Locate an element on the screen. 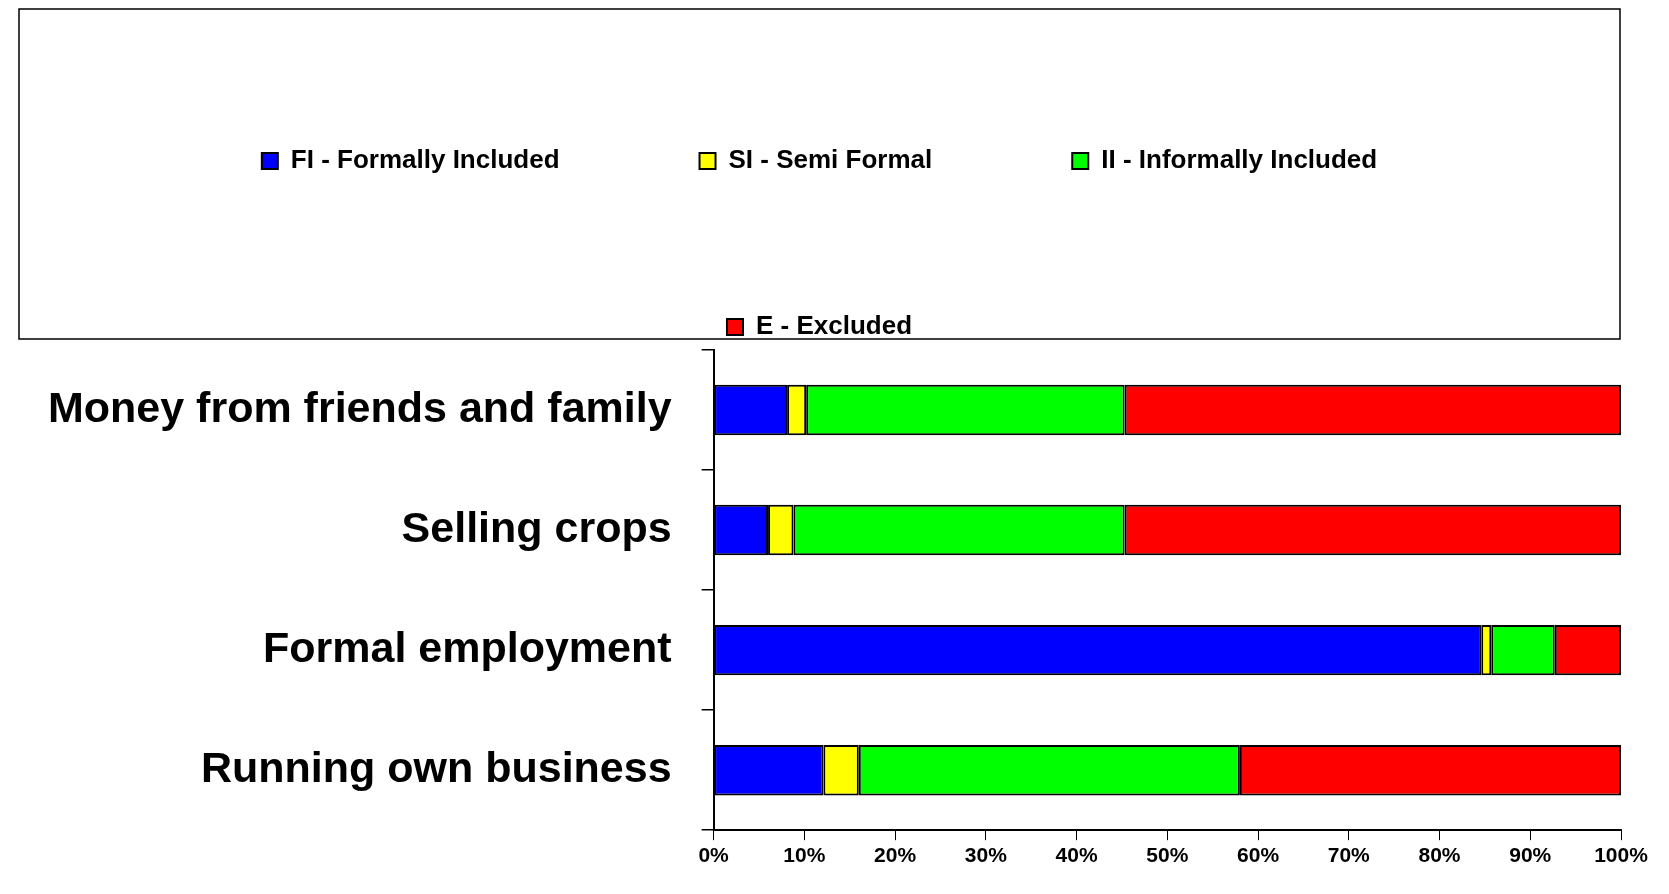  x-tick-label: 10% is located at coordinates (804, 854).